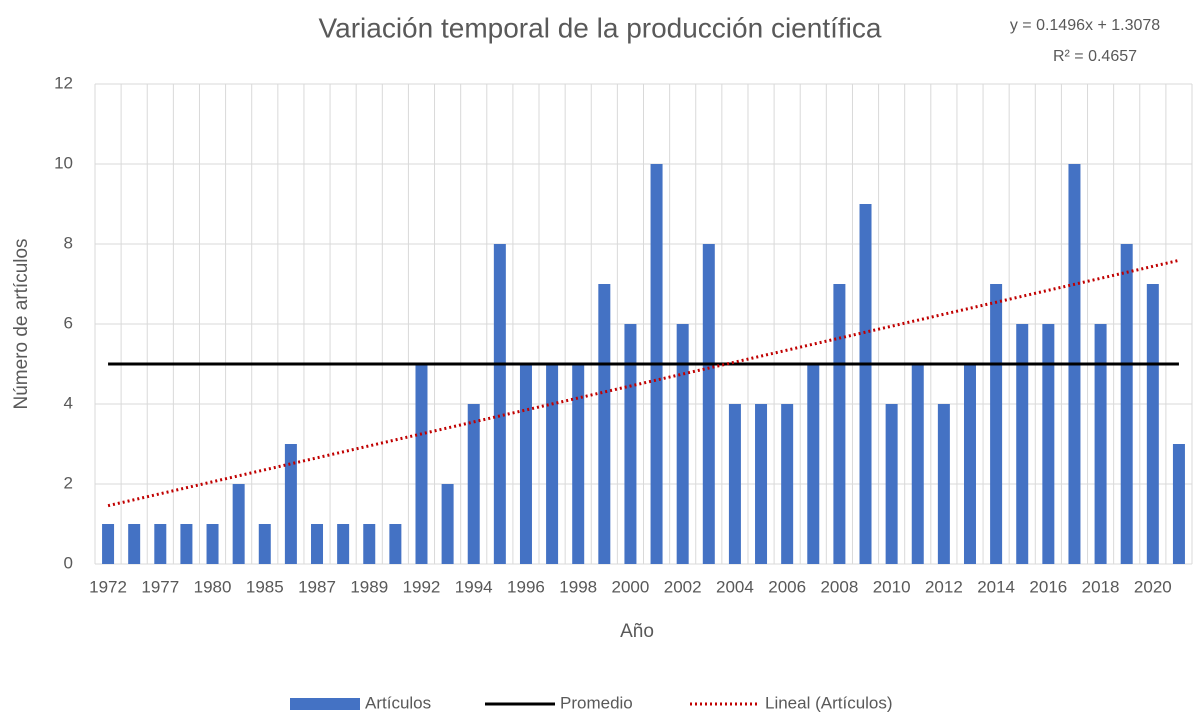 The image size is (1201, 715). What do you see at coordinates (829, 702) in the screenshot?
I see `legend-label: Lineal (Artículos)` at bounding box center [829, 702].